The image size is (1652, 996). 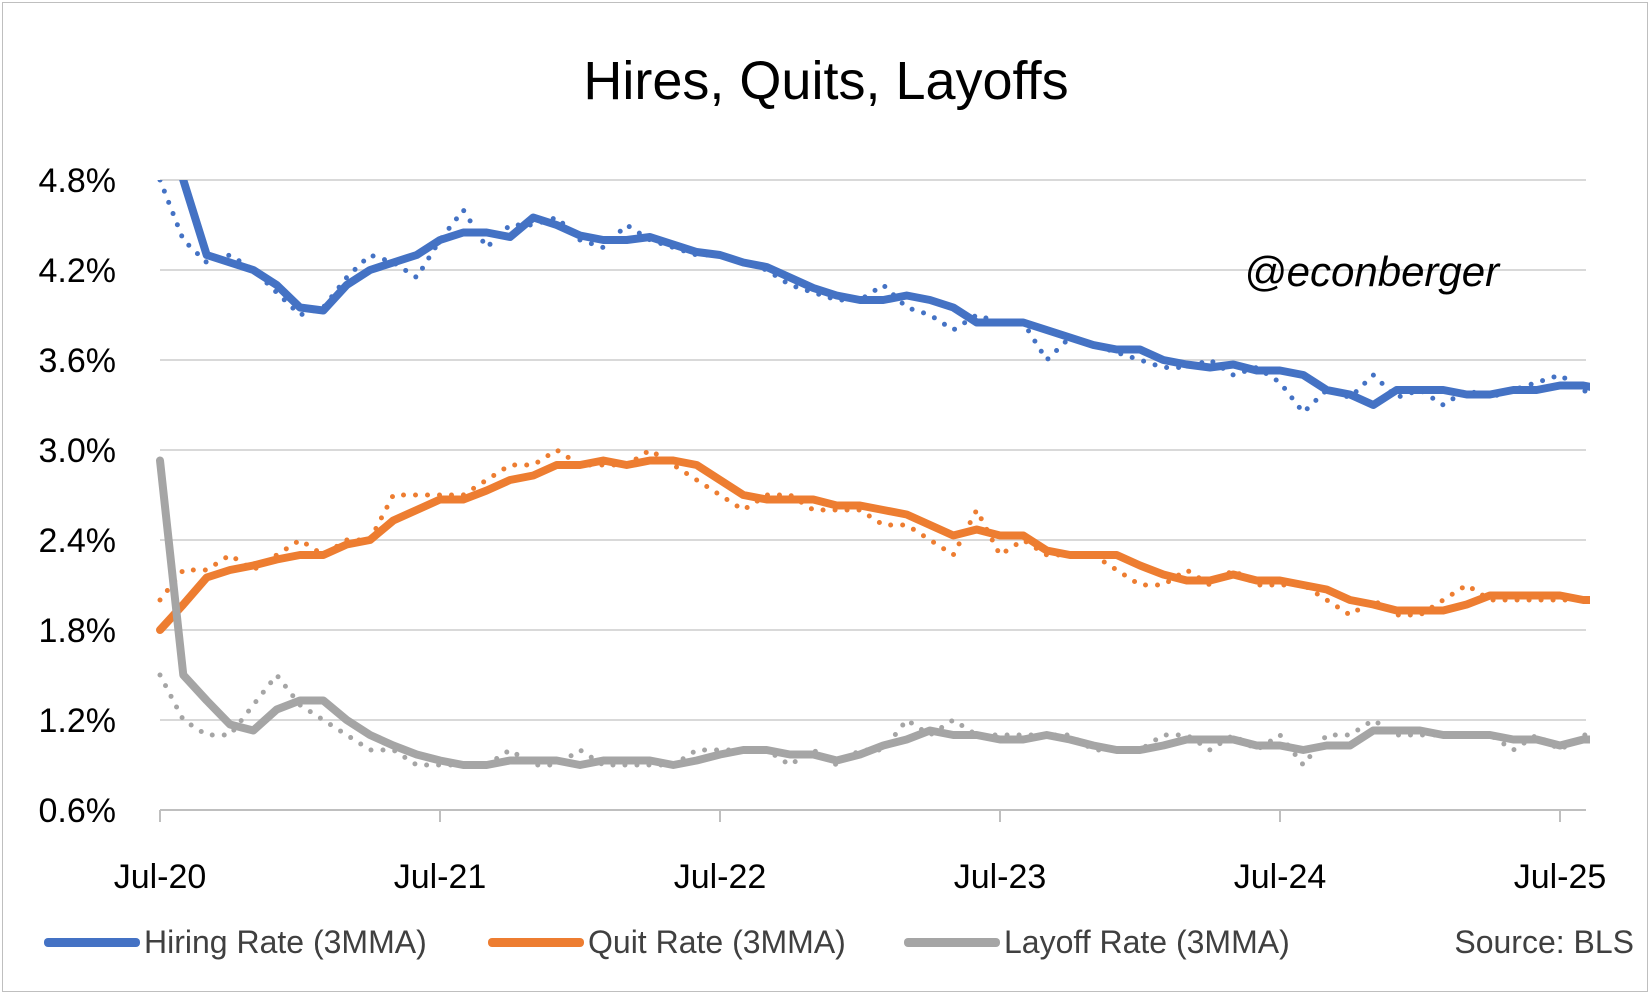 What do you see at coordinates (78, 451) in the screenshot?
I see `y-tick-label: 3.0%` at bounding box center [78, 451].